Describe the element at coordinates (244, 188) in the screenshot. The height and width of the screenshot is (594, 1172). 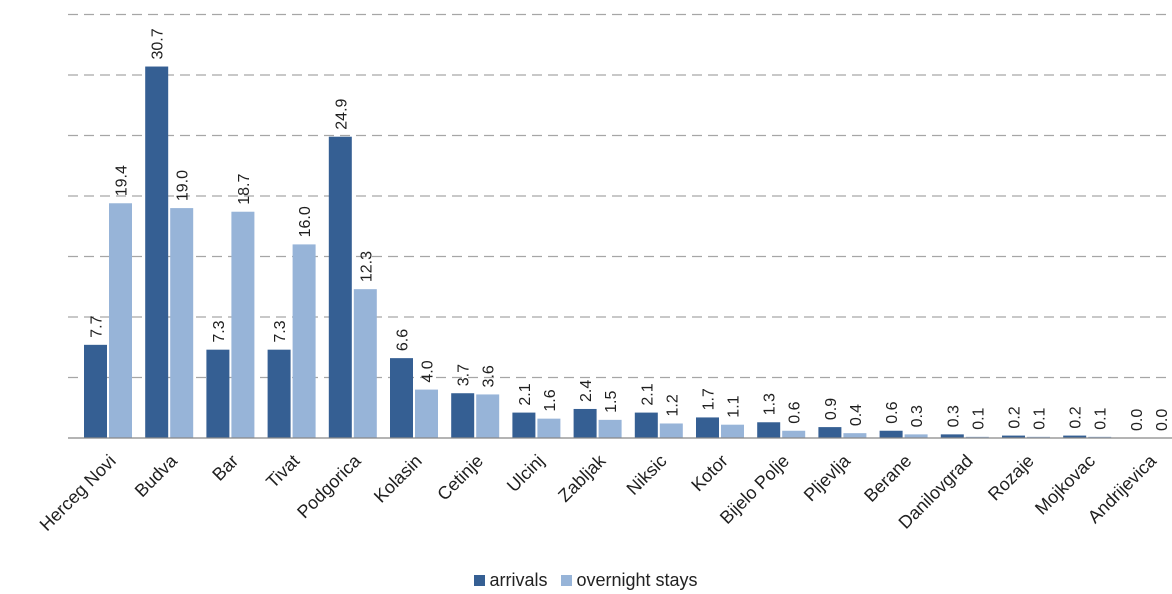
I see `data-label-overnight-stays-bar: 18.7` at that location.